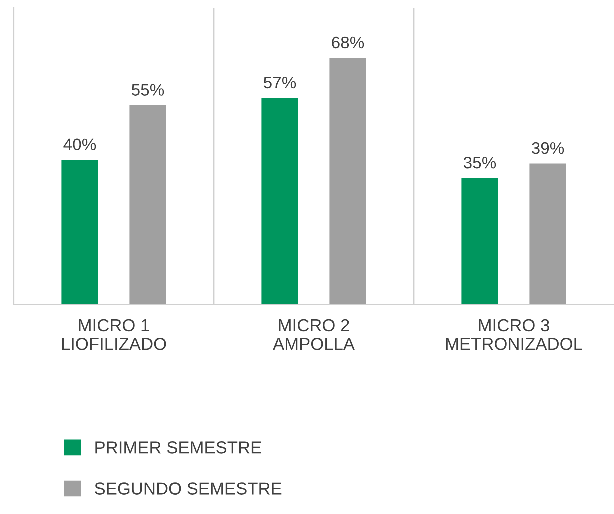 This screenshot has width=614, height=514. I want to click on data-label: 68%, so click(348, 42).